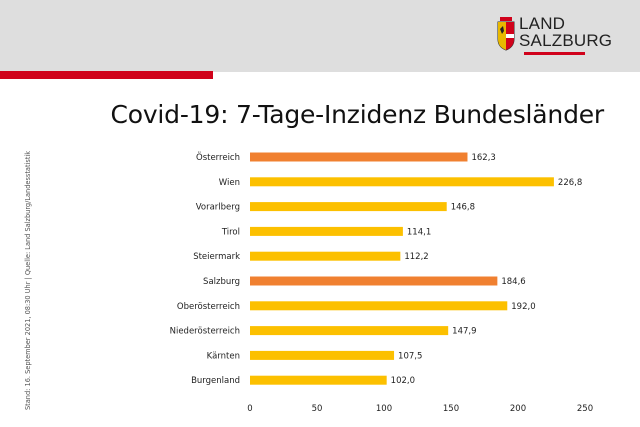 The width and height of the screenshot is (640, 427). I want to click on header-accent-bar, so click(106, 75).